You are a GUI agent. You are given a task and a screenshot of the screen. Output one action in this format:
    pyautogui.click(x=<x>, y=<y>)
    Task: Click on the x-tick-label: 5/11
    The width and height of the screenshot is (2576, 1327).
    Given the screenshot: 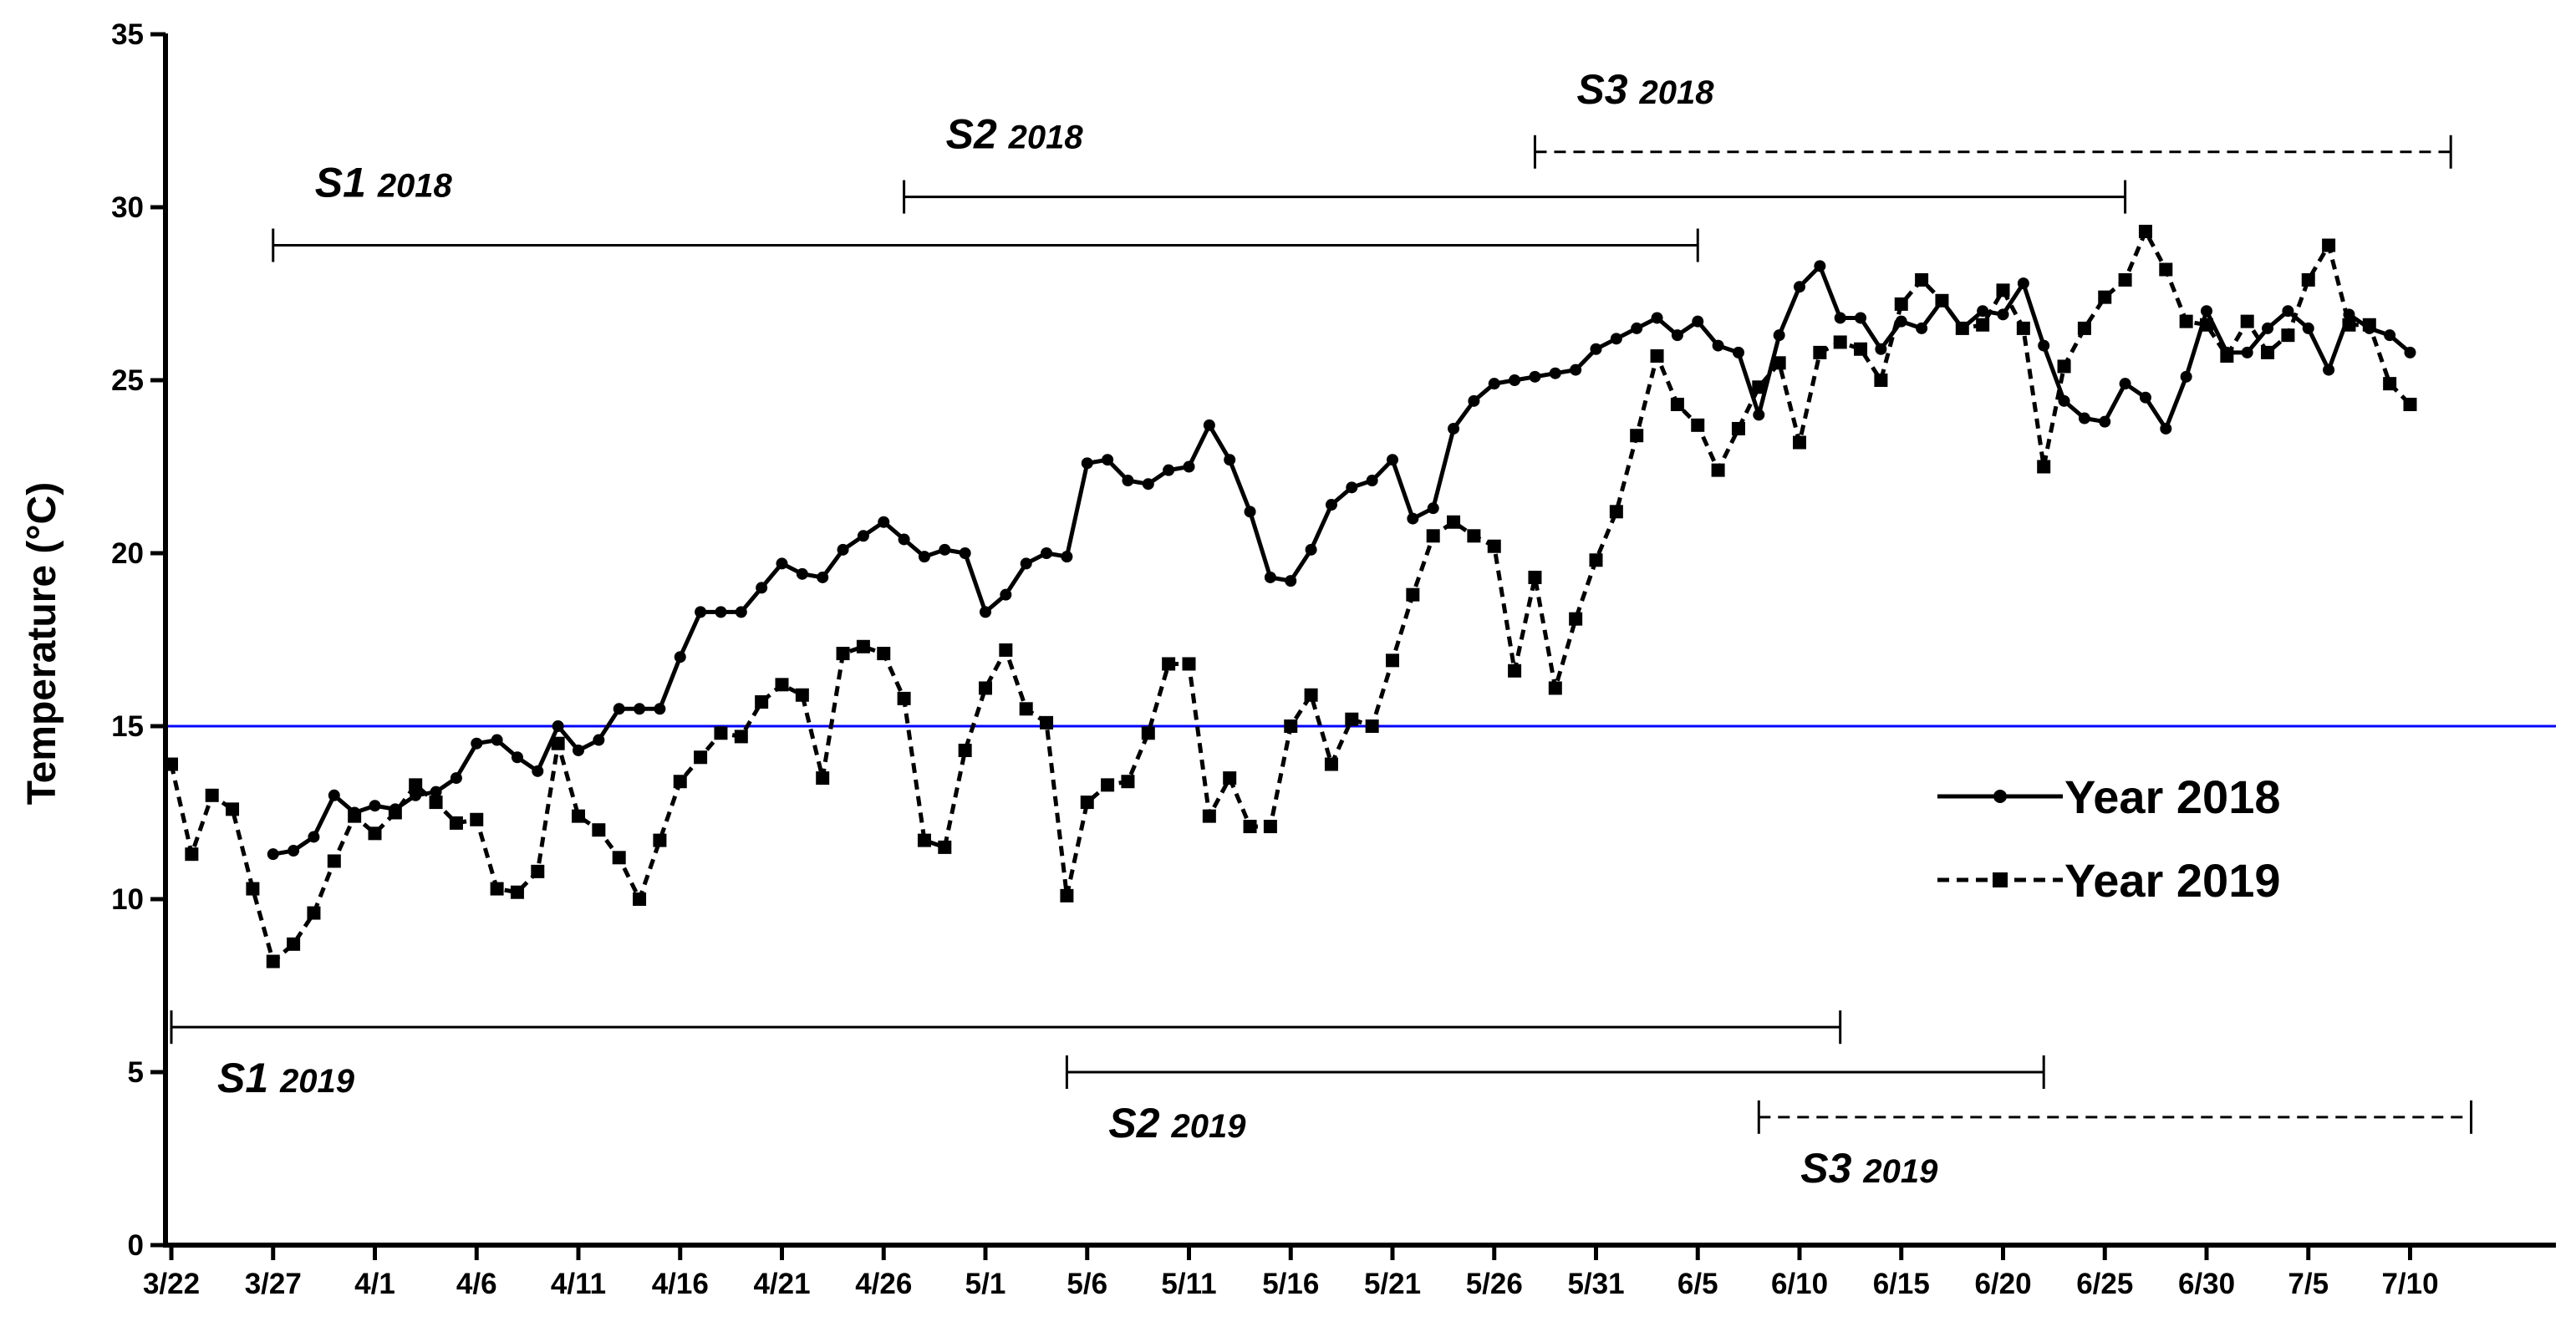 What is the action you would take?
    pyautogui.click(x=1188, y=1284)
    